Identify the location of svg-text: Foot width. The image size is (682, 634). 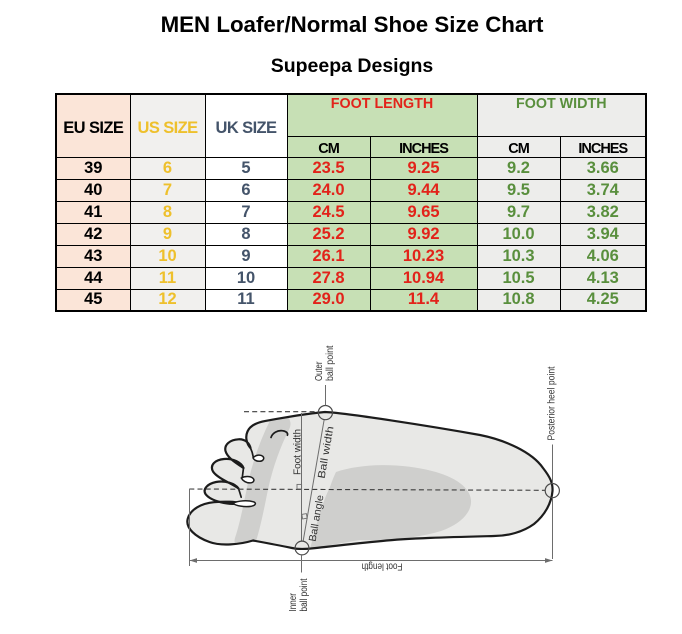
(298, 452).